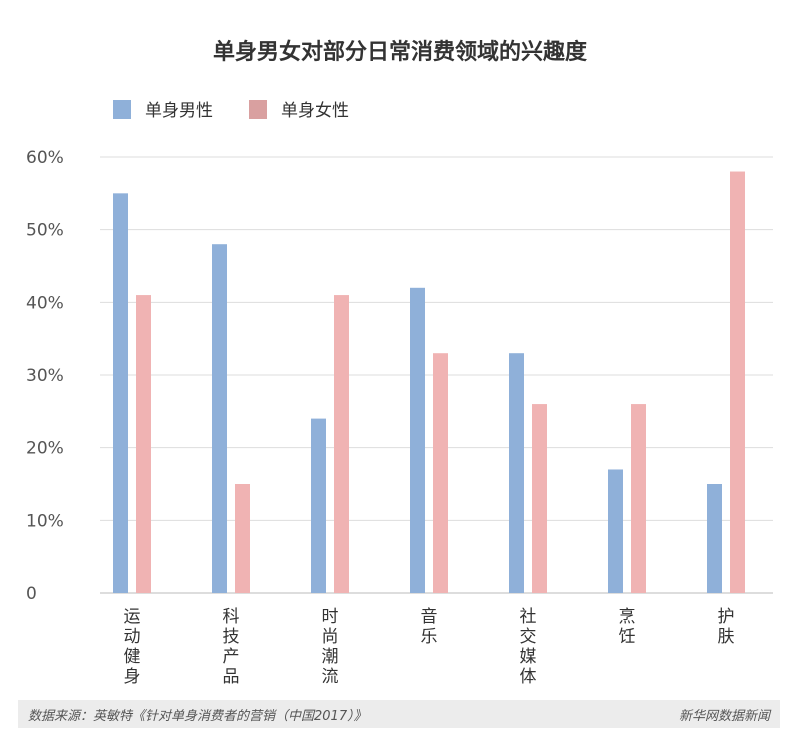 This screenshot has width=800, height=745. What do you see at coordinates (399, 714) in the screenshot?
I see `footer: 数据来源：英敏特《针对单身消费者的营销（中国2017）》 新华网数据新闻` at bounding box center [399, 714].